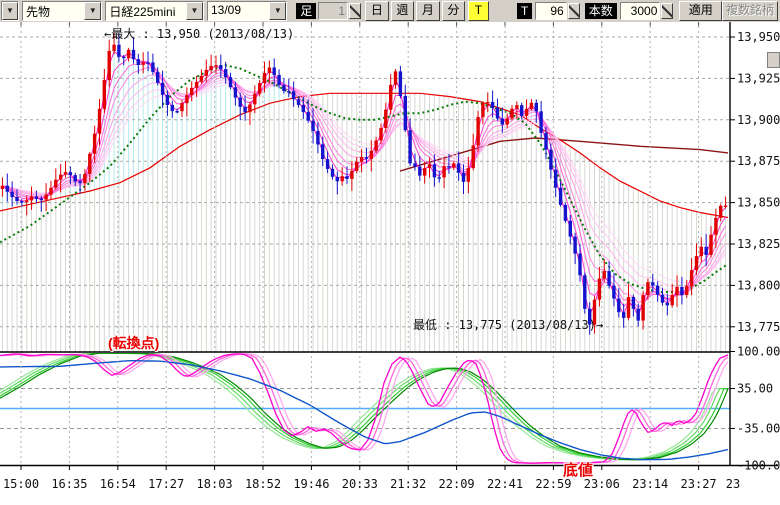  What do you see at coordinates (408, 484) in the screenshot?
I see `svg-text: 21:32` at bounding box center [408, 484].